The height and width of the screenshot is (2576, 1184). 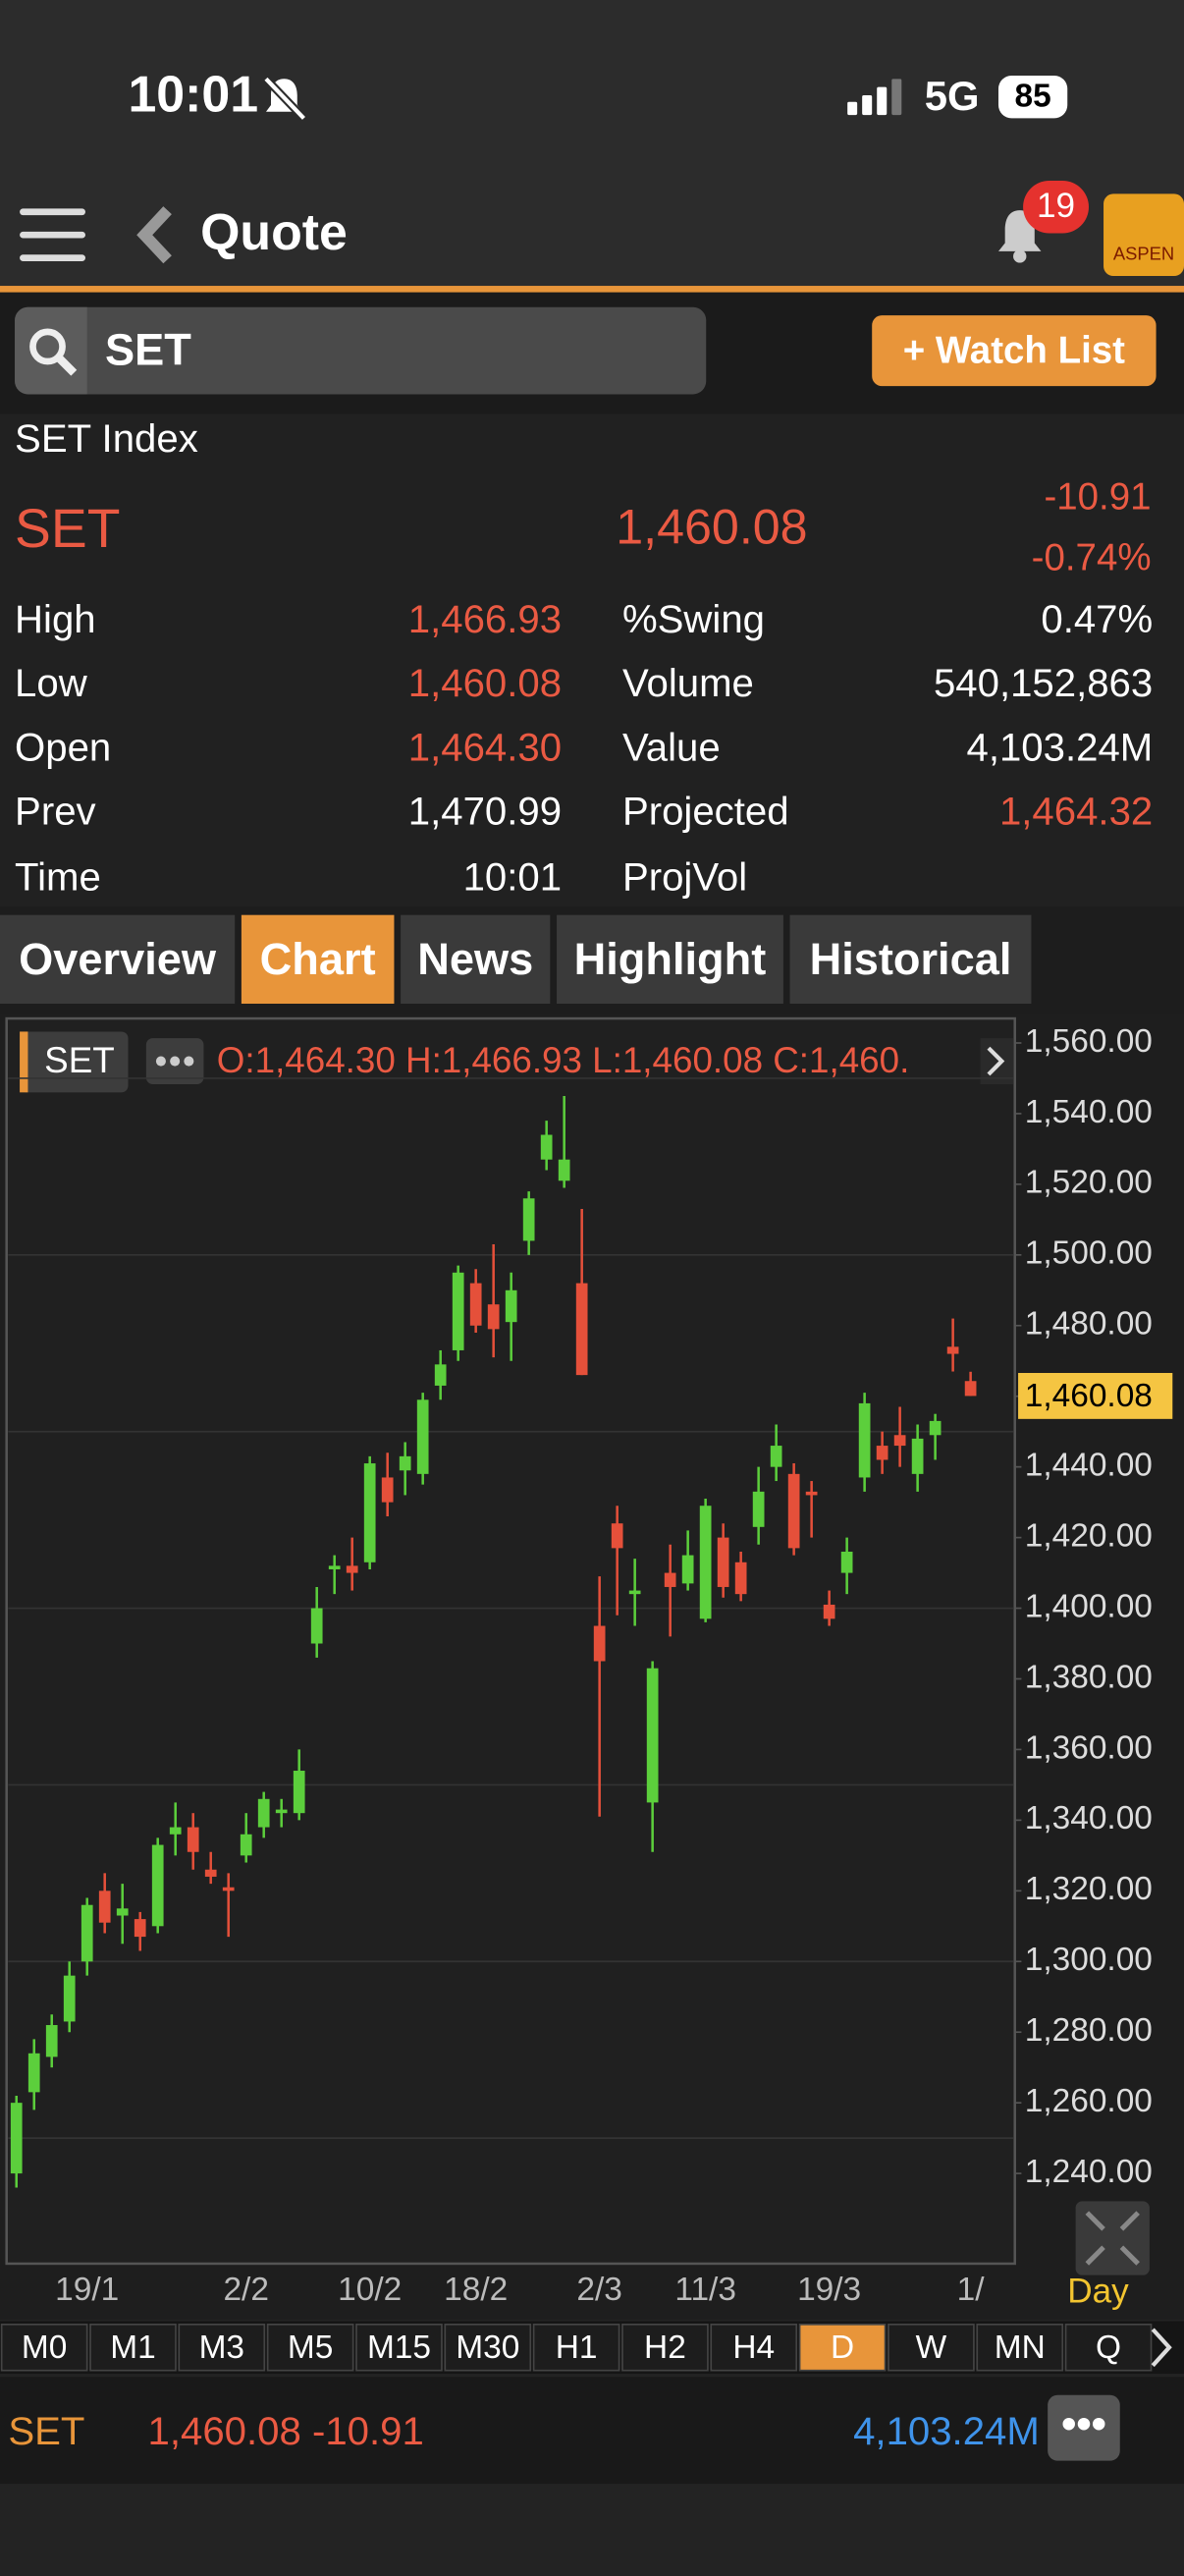 What do you see at coordinates (829, 2290) in the screenshot?
I see `x-tick-label: 19/3` at bounding box center [829, 2290].